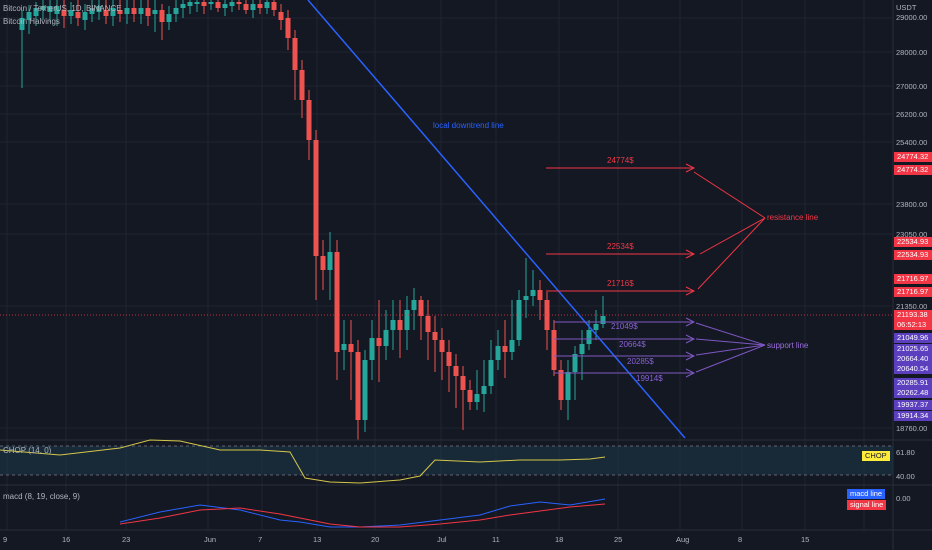 This screenshot has height=550, width=932. What do you see at coordinates (649, 378) in the screenshot?
I see `support-value-4: 19914$` at bounding box center [649, 378].